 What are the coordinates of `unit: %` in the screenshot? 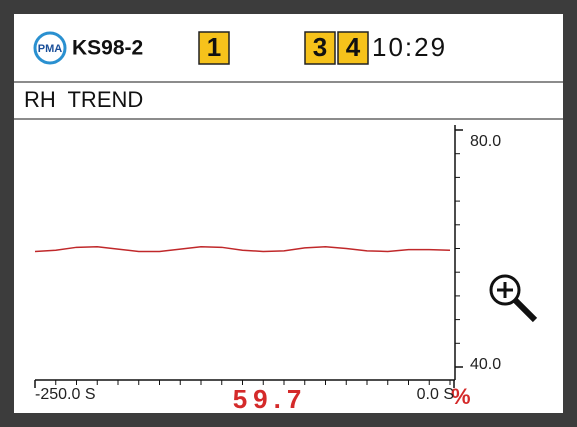 It's located at (461, 396).